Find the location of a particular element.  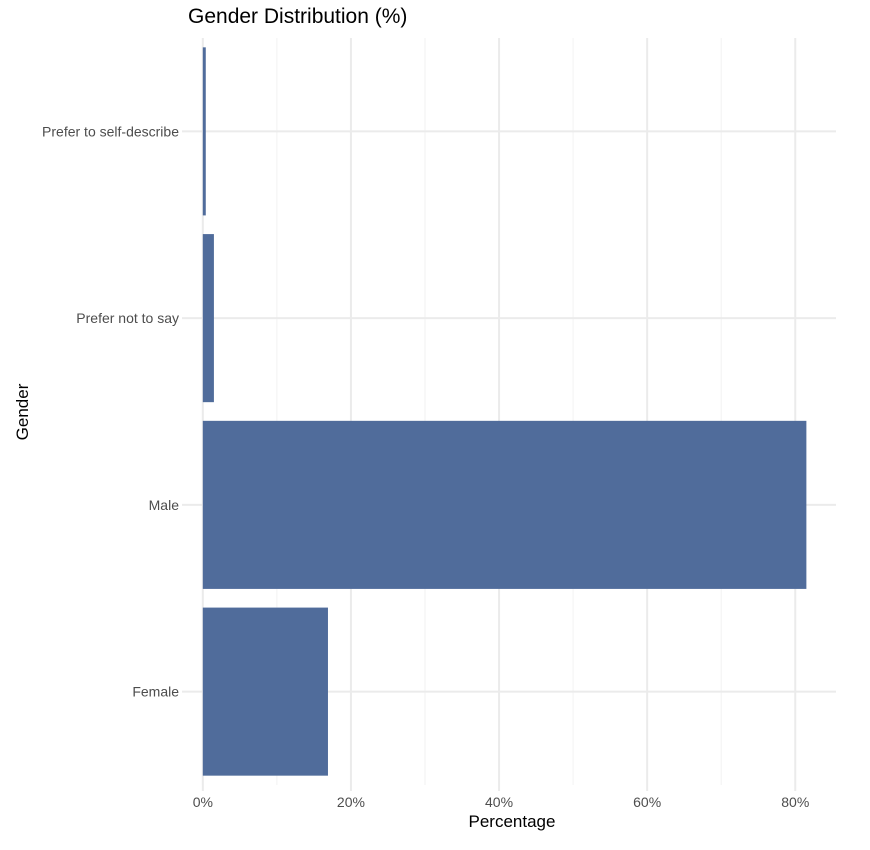

x-tick-label: 80% is located at coordinates (795, 802).